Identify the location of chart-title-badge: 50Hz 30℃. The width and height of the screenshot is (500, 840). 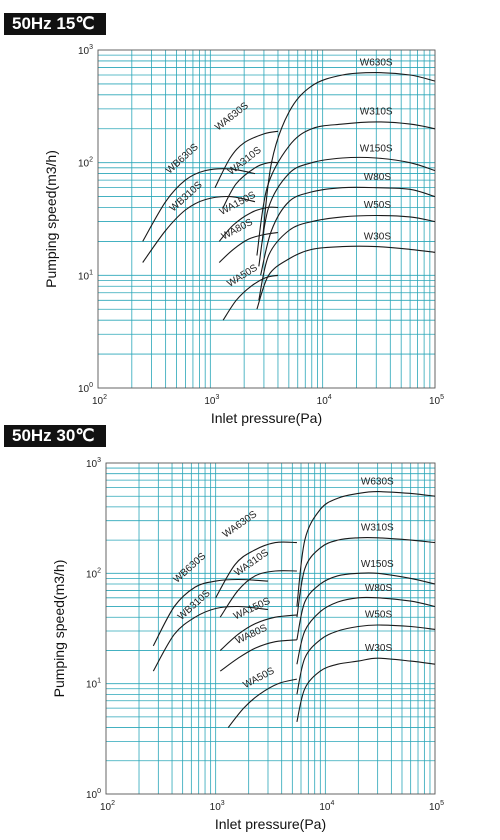
(55, 436).